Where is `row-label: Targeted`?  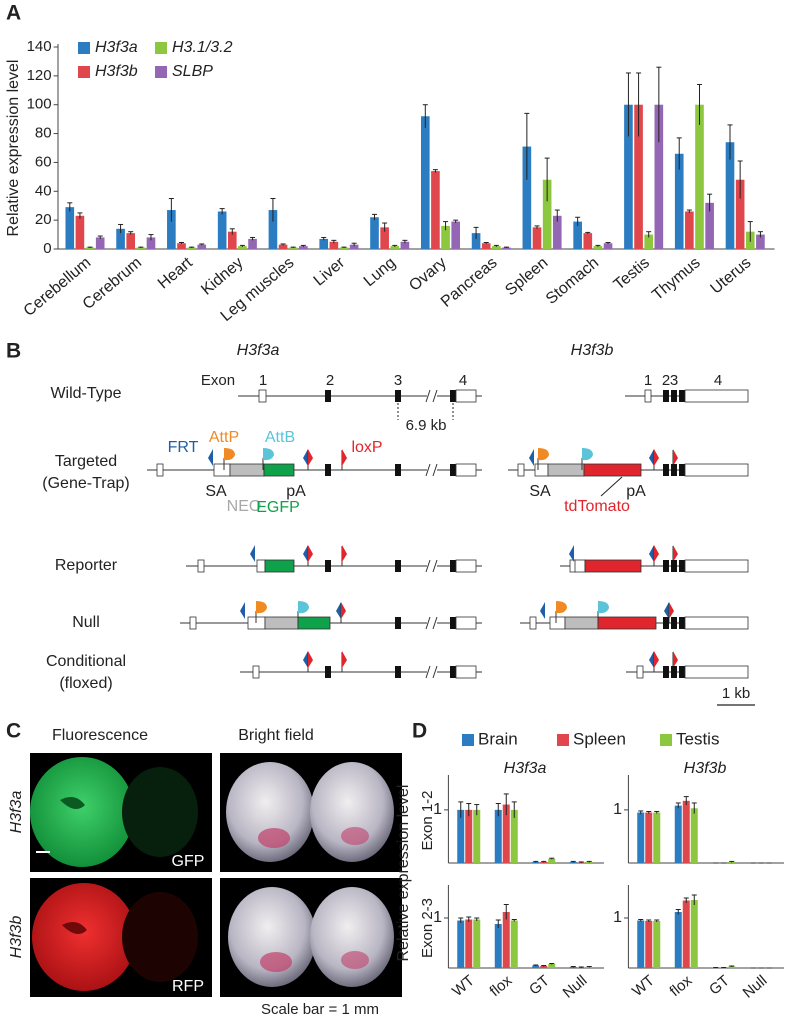 row-label: Targeted is located at coordinates (86, 461).